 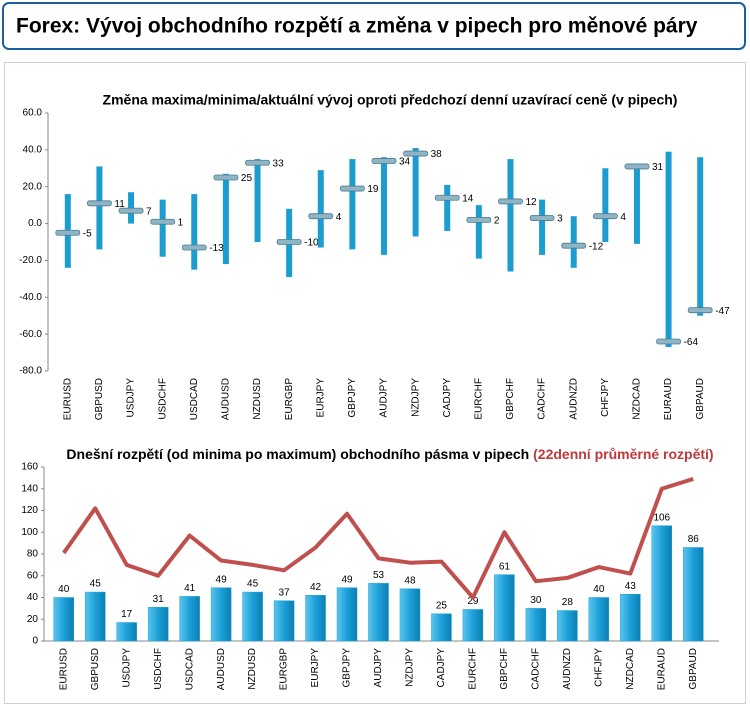 What do you see at coordinates (35, 641) in the screenshot?
I see `y-tick-label: 0` at bounding box center [35, 641].